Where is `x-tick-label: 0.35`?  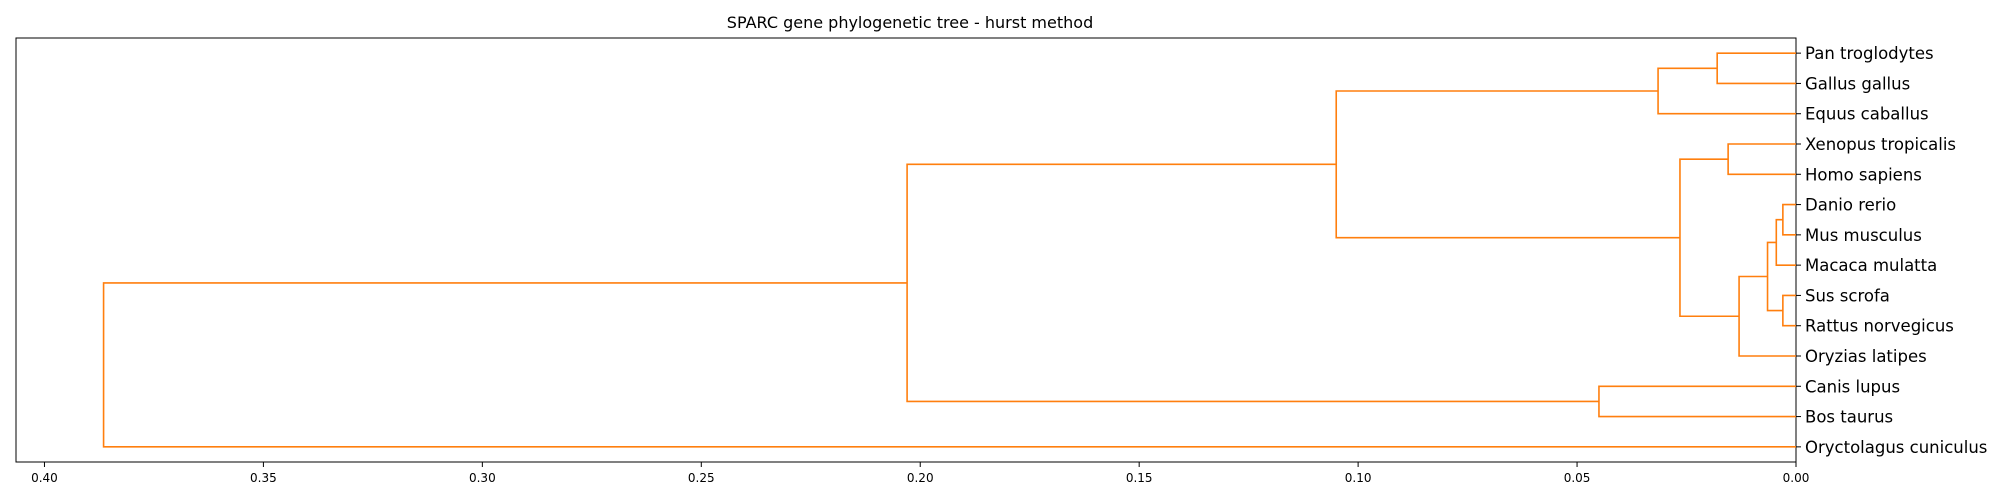 x-tick-label: 0.35 is located at coordinates (263, 478).